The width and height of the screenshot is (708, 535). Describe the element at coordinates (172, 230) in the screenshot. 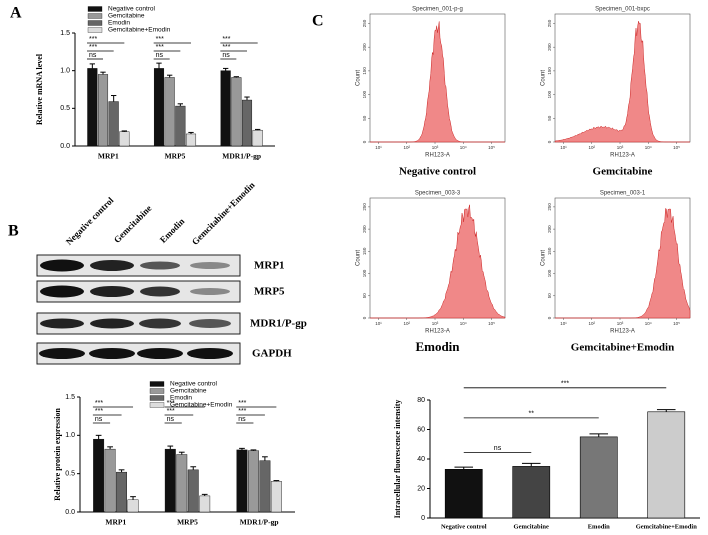

I see `lane-label: Emodin` at that location.